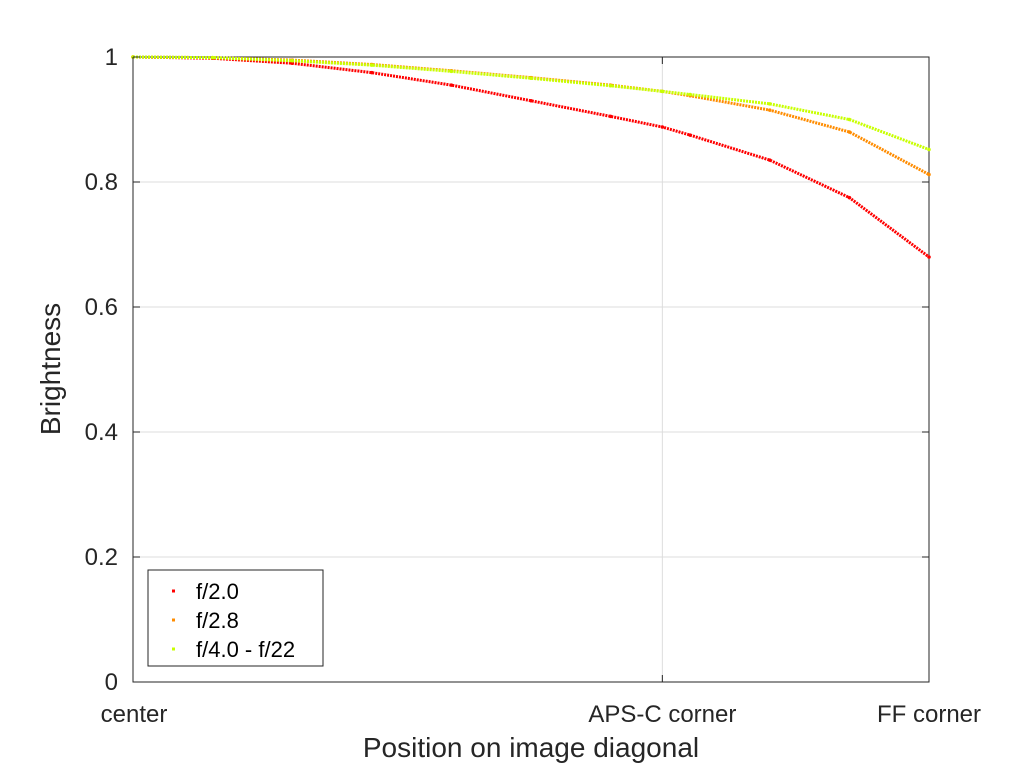  Describe the element at coordinates (111, 682) in the screenshot. I see `y-tick-label: 0` at that location.